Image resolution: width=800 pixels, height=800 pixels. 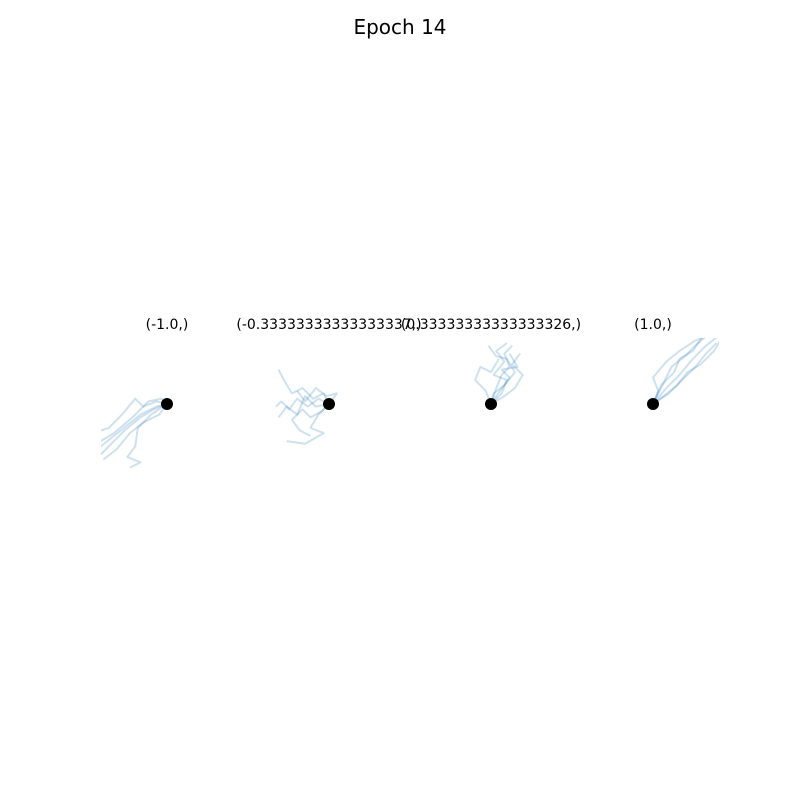 What do you see at coordinates (399, 27) in the screenshot?
I see `figure-title: Epoch 14` at bounding box center [399, 27].